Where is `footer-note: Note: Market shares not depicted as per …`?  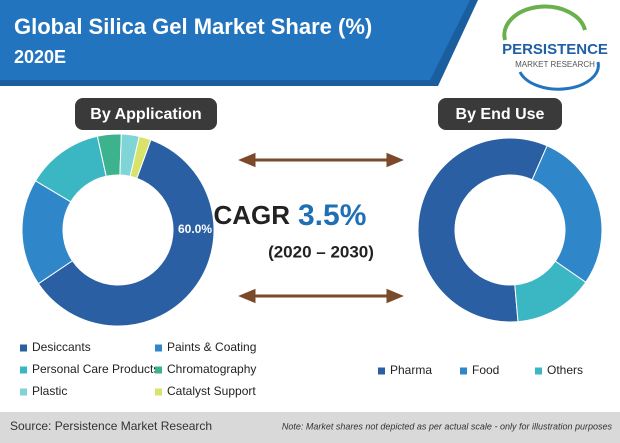
footer-note: Note: Market shares not depicted as per … is located at coordinates (447, 426).